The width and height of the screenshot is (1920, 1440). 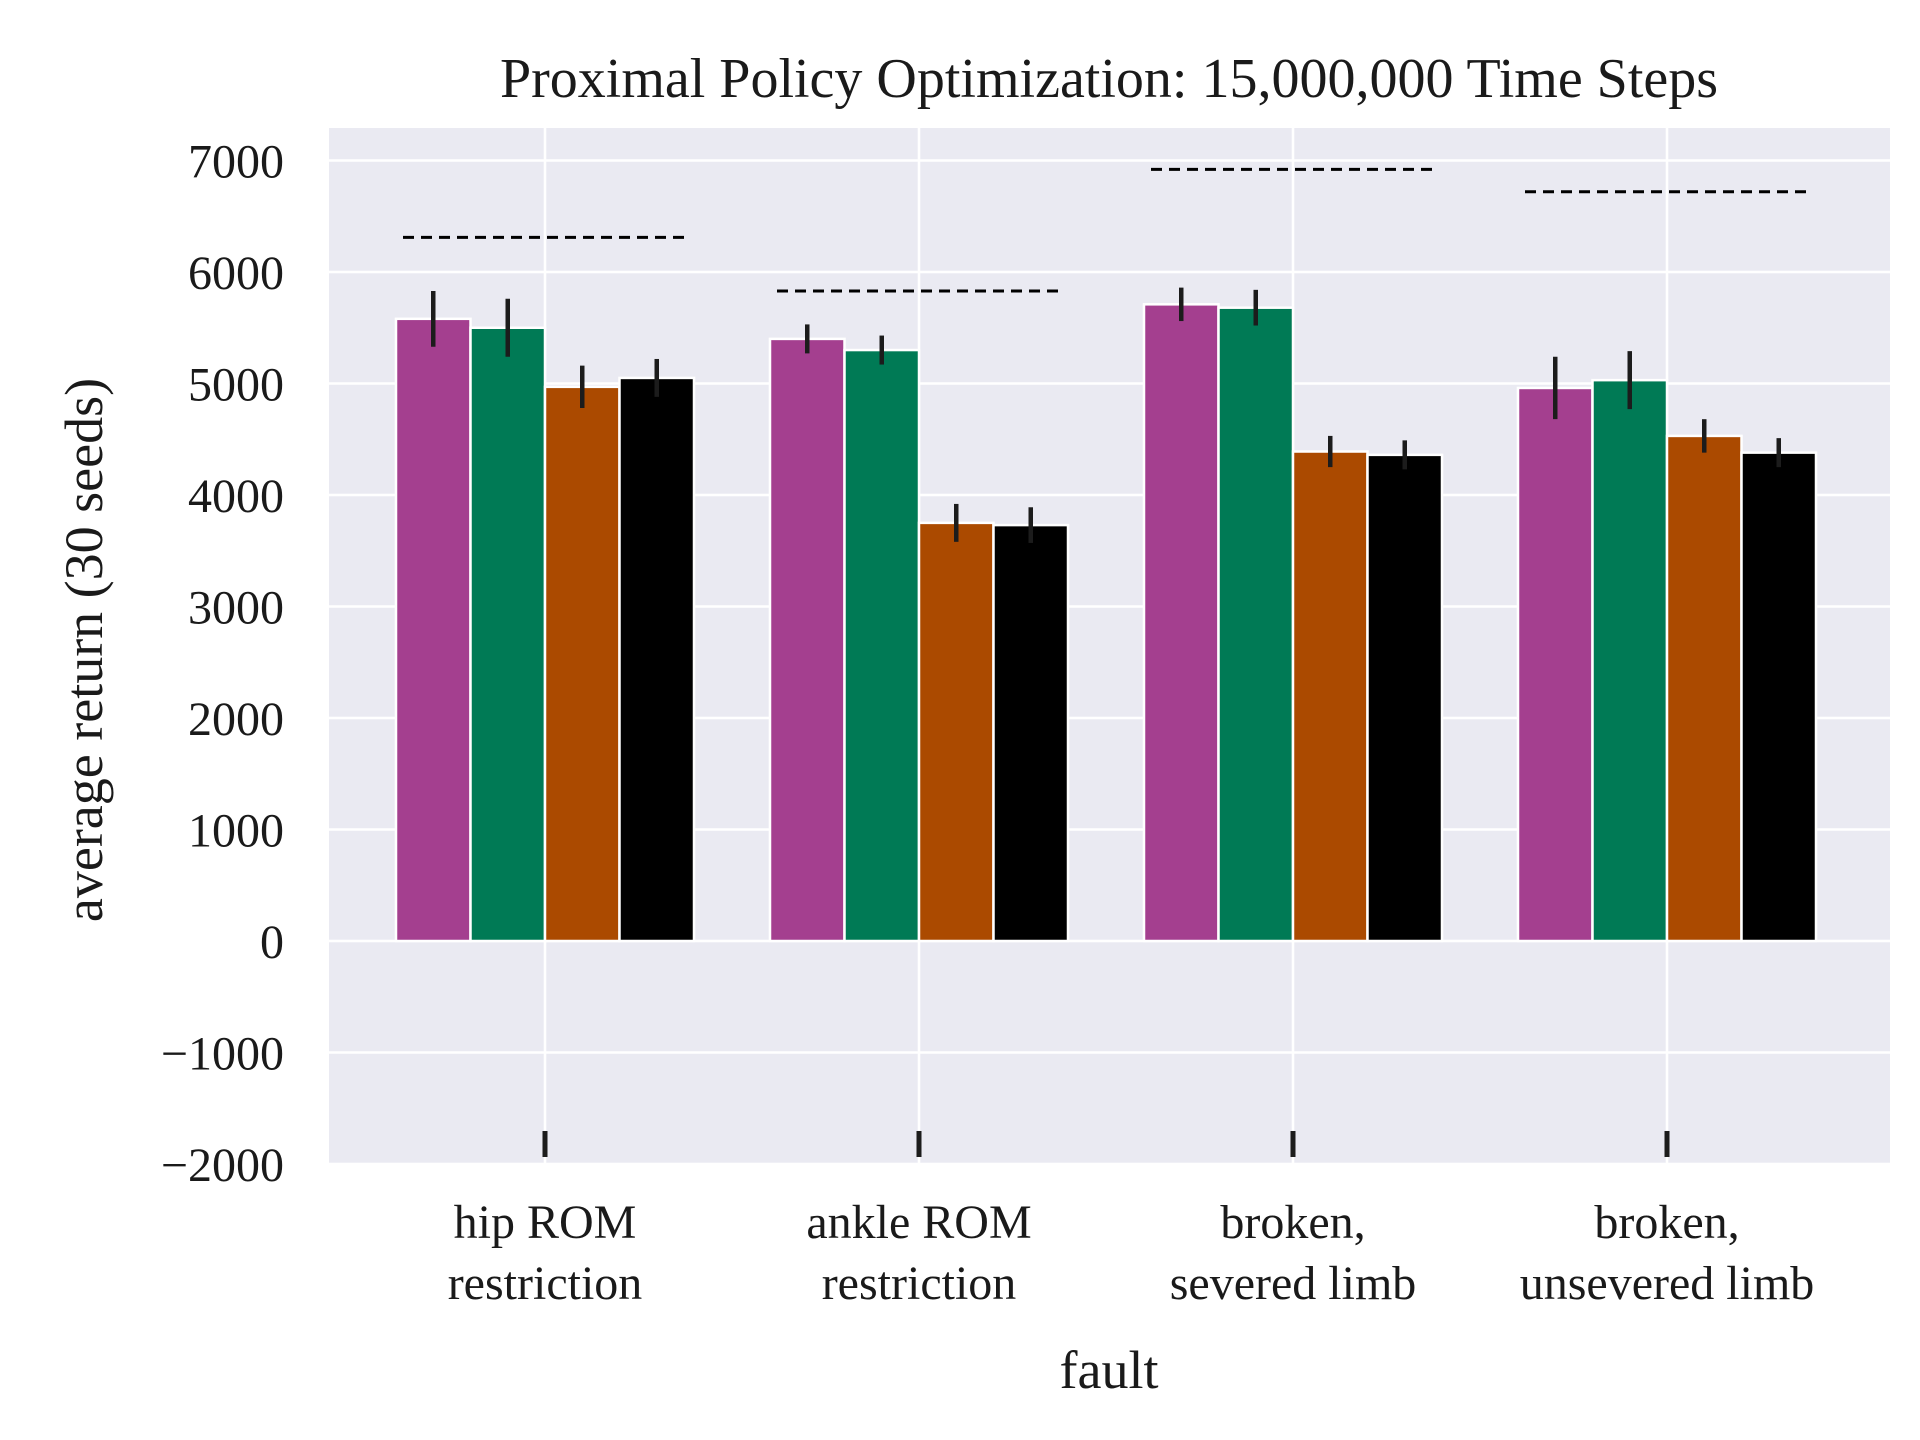 I want to click on x-tick-label-line: unsevered limb, so click(x=1667, y=1283).